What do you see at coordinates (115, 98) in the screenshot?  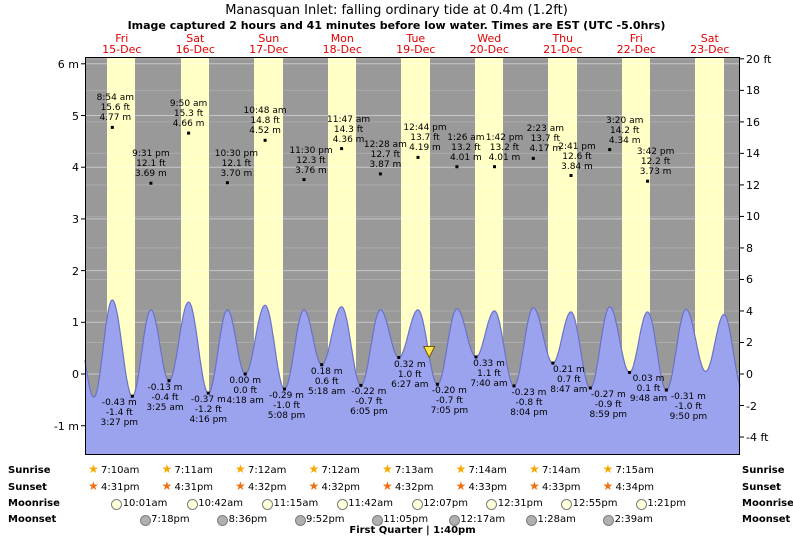 I see `annotation-line: 8:54 am` at bounding box center [115, 98].